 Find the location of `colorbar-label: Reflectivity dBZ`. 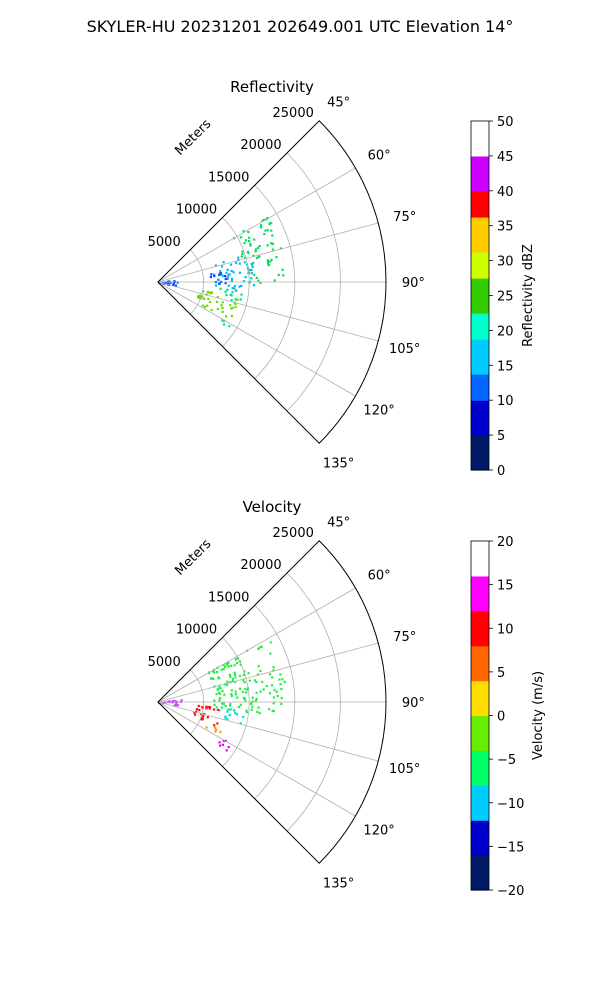

colorbar-label: Reflectivity dBZ is located at coordinates (528, 295).